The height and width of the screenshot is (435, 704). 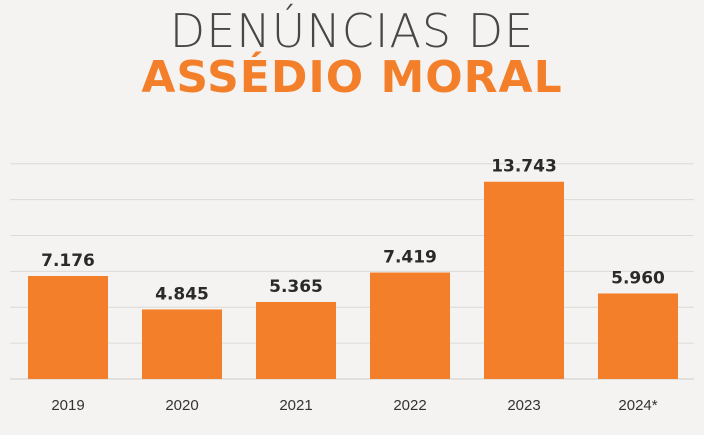 What do you see at coordinates (68, 261) in the screenshot?
I see `data-label: 7.176` at bounding box center [68, 261].